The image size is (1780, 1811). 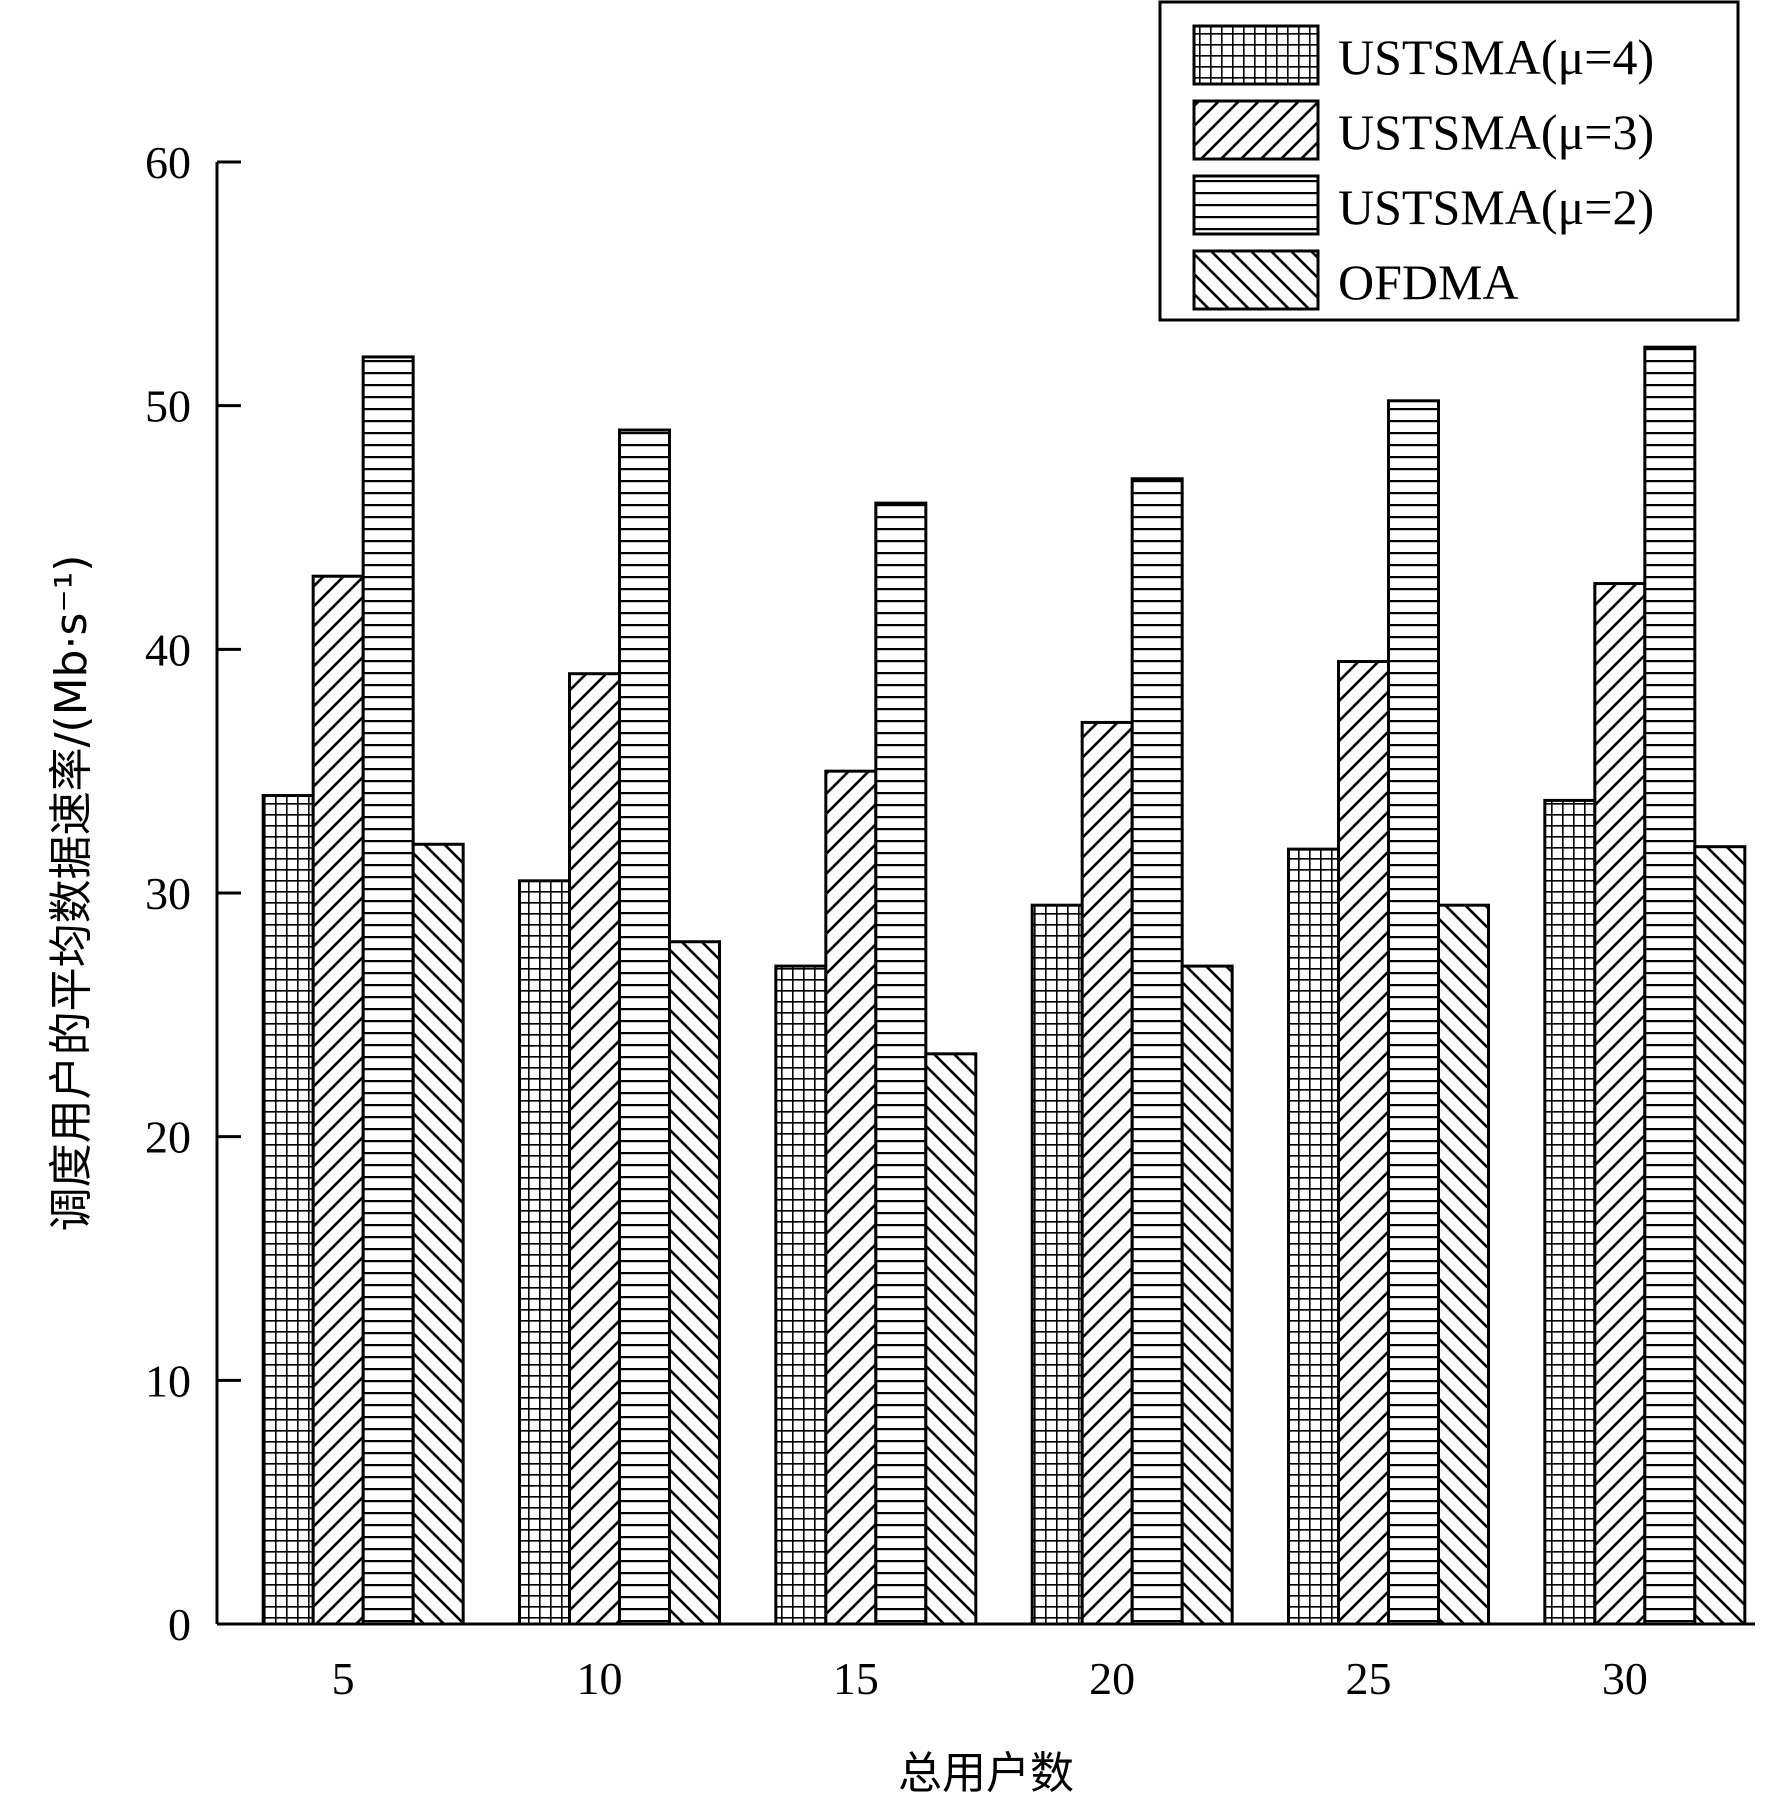 What do you see at coordinates (1625, 1678) in the screenshot?
I see `x-tick-label: 30` at bounding box center [1625, 1678].